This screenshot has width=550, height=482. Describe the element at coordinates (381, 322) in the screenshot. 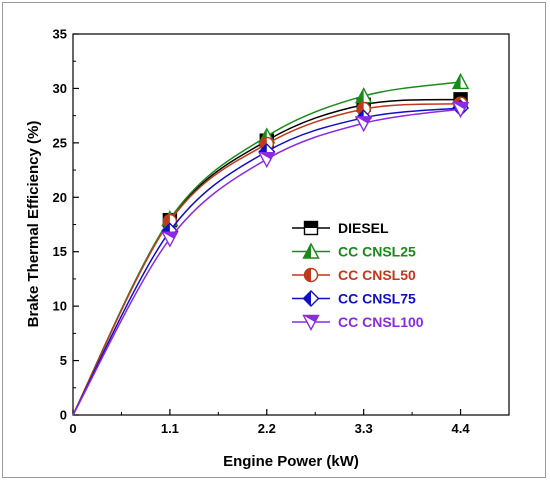

I see `legend-label: CC CNSL100` at that location.